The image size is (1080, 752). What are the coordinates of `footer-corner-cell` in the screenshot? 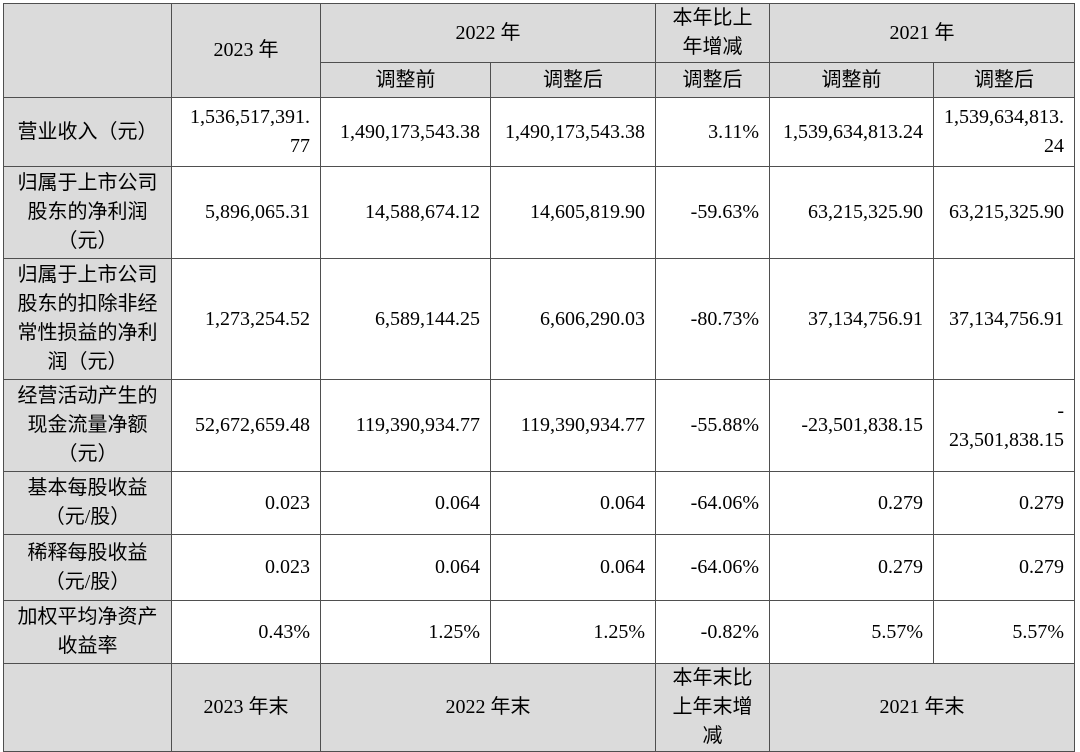 It's located at (87, 707).